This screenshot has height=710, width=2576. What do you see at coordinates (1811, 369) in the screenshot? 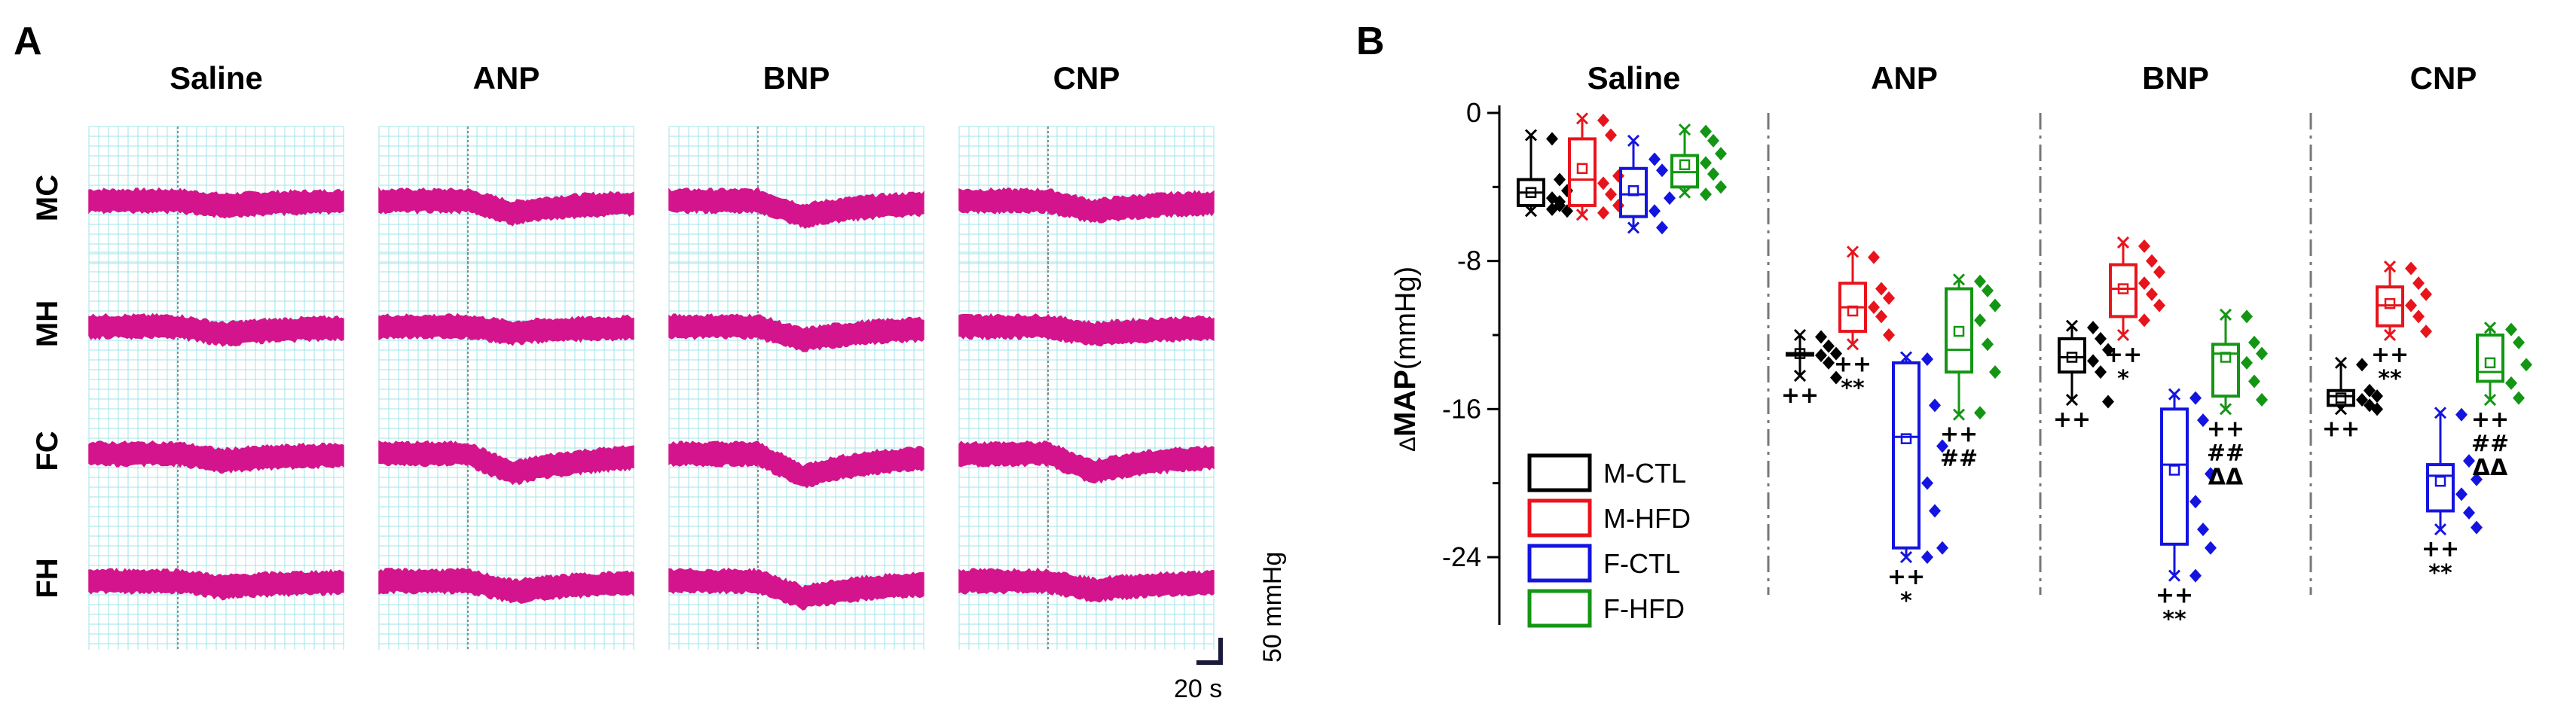
I see `box-anp-m-ctl: ++` at bounding box center [1811, 369].